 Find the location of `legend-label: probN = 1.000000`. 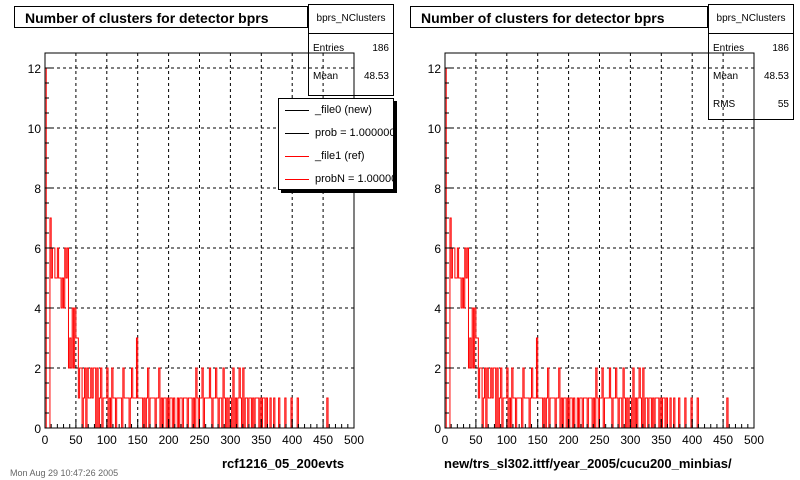

legend-label: probN = 1.000000 is located at coordinates (354, 179).